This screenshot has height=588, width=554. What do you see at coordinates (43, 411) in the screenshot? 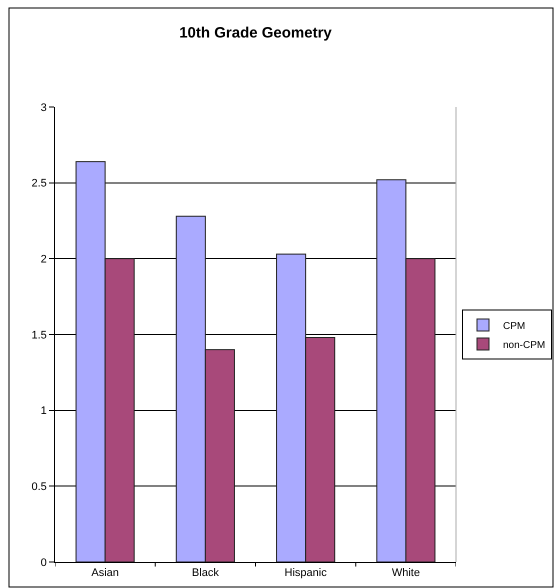
I see `y-tick-label: 1` at bounding box center [43, 411].